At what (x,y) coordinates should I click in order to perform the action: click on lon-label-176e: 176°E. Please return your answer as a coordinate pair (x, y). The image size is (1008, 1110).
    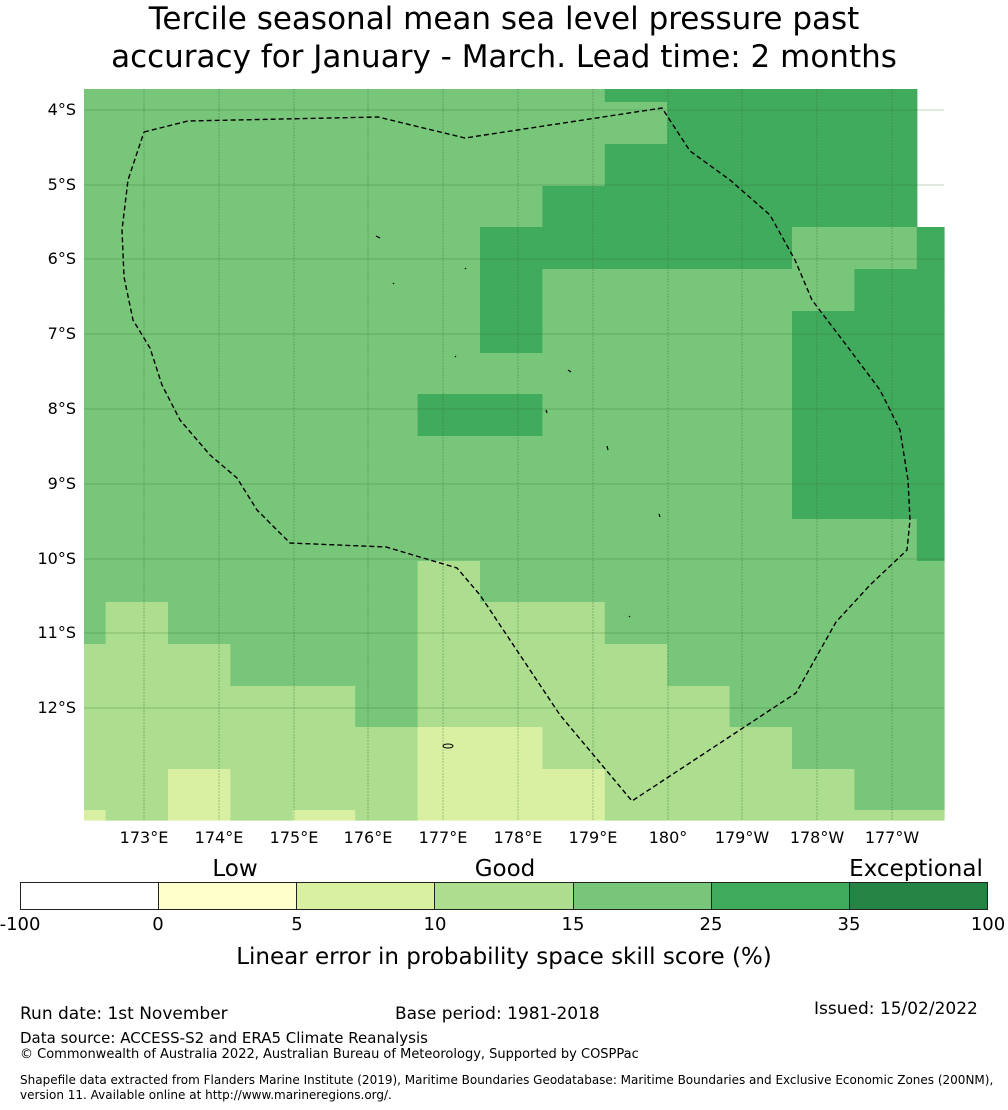
    Looking at the image, I should click on (368, 837).